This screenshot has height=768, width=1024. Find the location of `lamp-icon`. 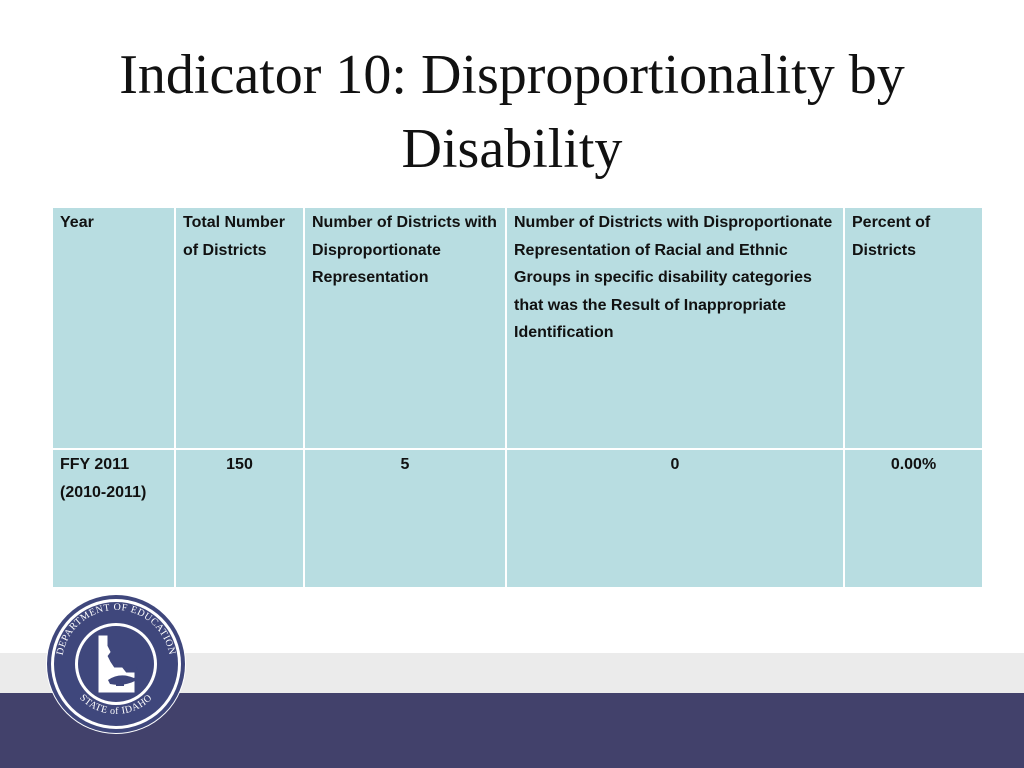

lamp-icon is located at coordinates (122, 680).